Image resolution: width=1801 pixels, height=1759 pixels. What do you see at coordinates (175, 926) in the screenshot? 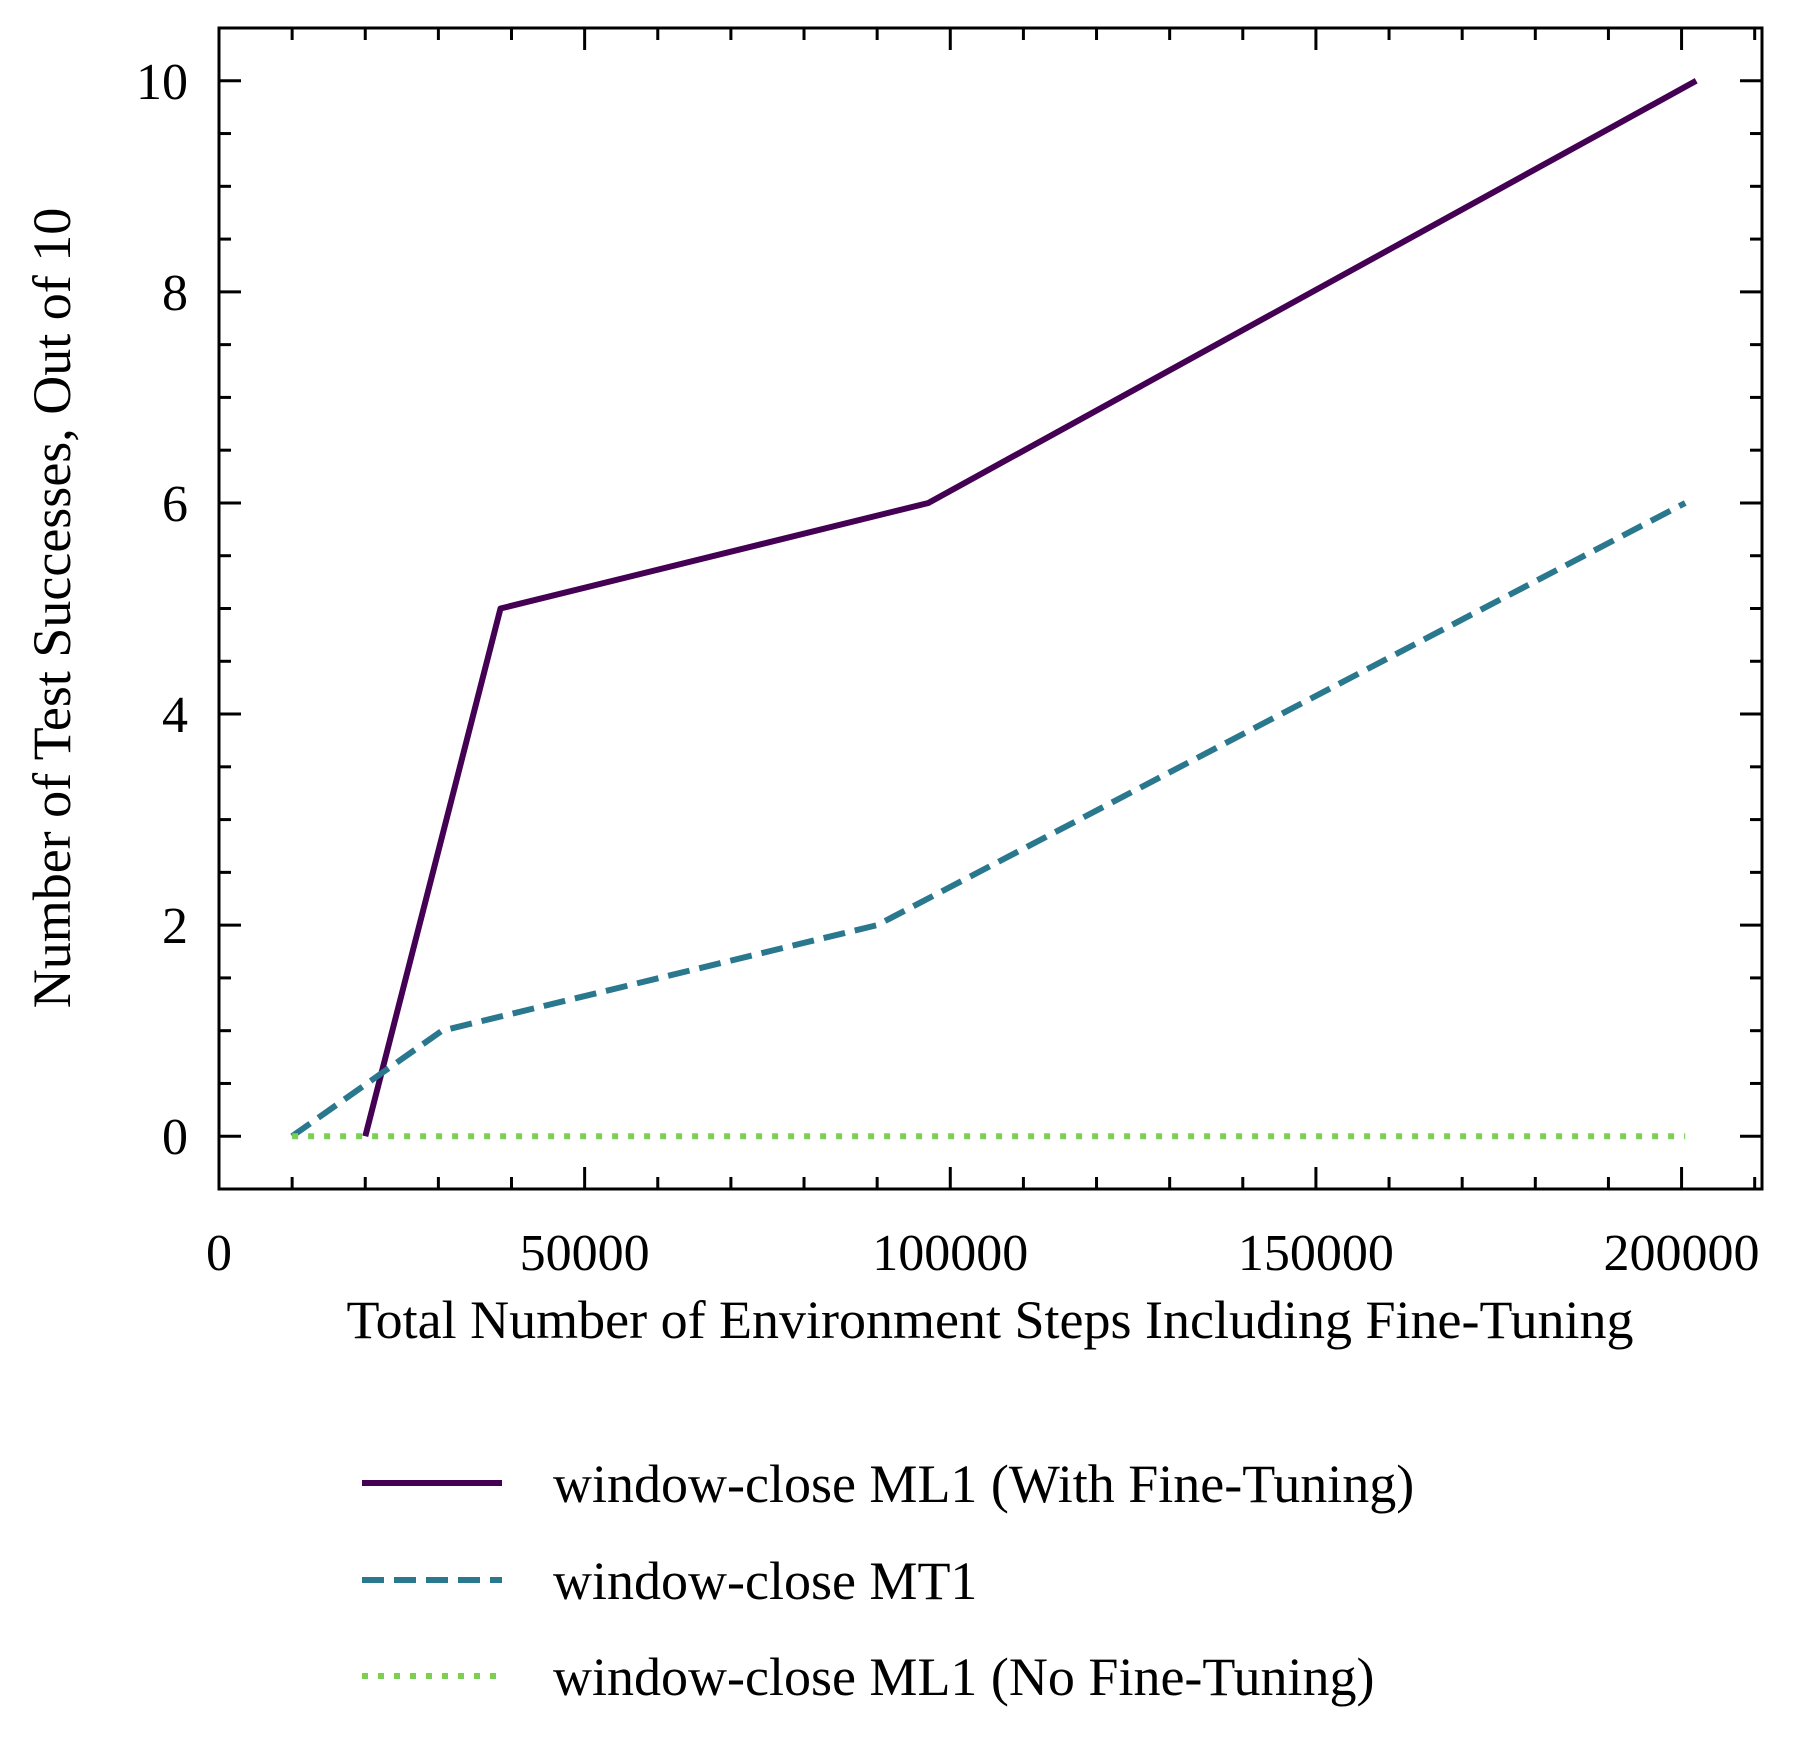
I see `y-tick-label: 2` at bounding box center [175, 926].